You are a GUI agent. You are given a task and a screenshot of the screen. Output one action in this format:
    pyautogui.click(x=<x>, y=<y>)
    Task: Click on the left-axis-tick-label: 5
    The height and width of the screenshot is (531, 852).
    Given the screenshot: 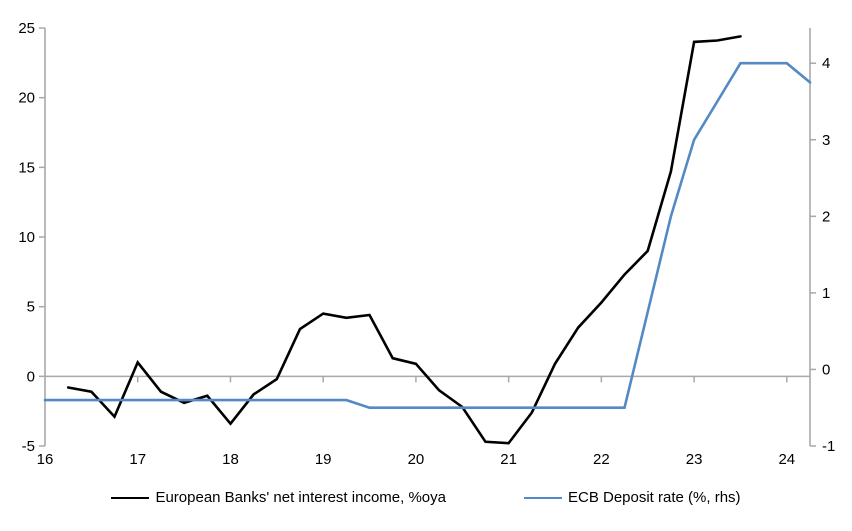 What is the action you would take?
    pyautogui.click(x=31, y=307)
    